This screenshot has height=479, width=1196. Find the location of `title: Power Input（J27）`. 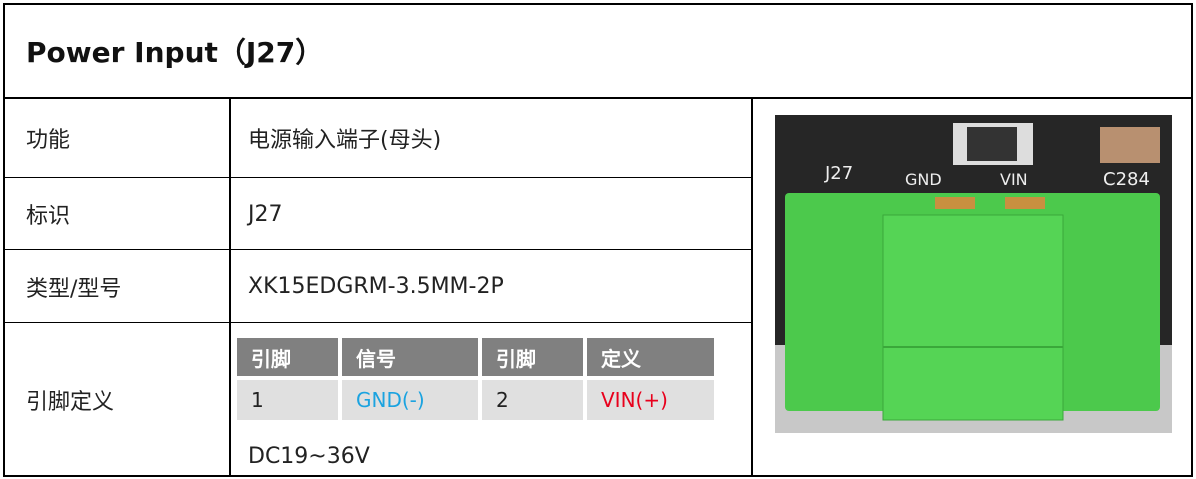

title: Power Input（J27） is located at coordinates (175, 52).